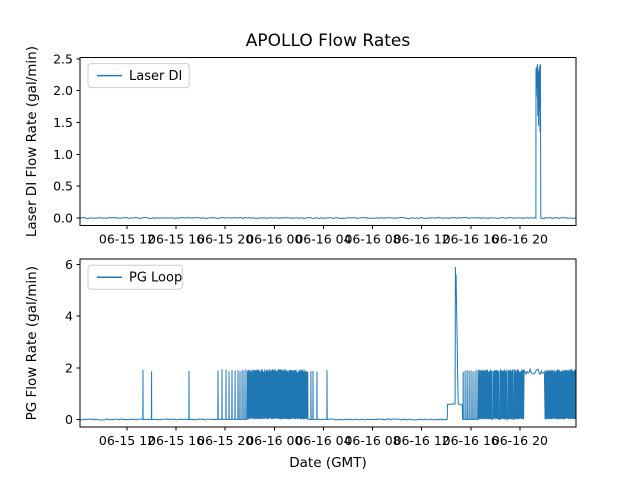 The height and width of the screenshot is (480, 640). What do you see at coordinates (328, 41) in the screenshot?
I see `chart-title: APOLLO Flow Rates` at bounding box center [328, 41].